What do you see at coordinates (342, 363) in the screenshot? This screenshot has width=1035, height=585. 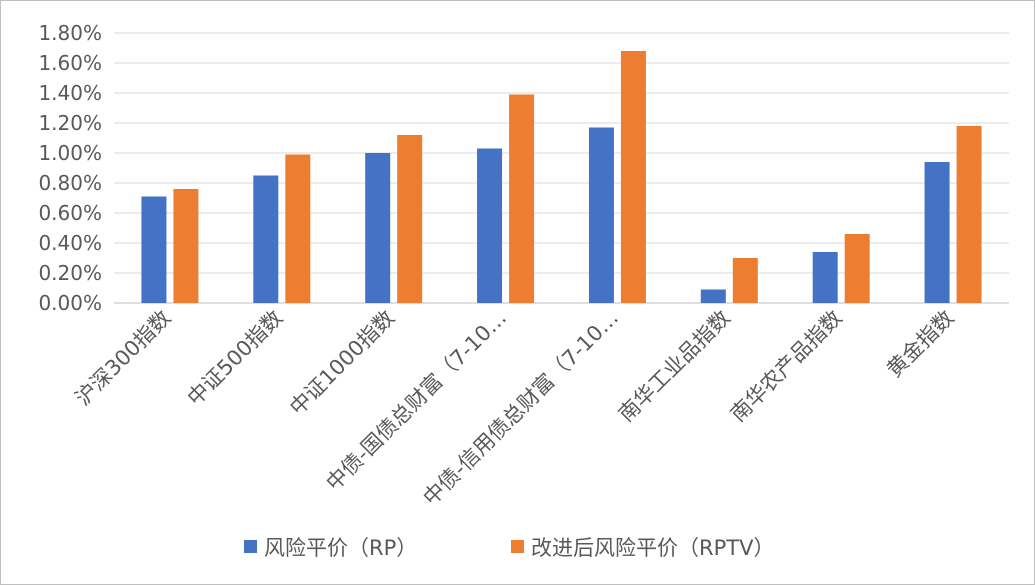 I see `x-category-label: 中证1000指数` at bounding box center [342, 363].